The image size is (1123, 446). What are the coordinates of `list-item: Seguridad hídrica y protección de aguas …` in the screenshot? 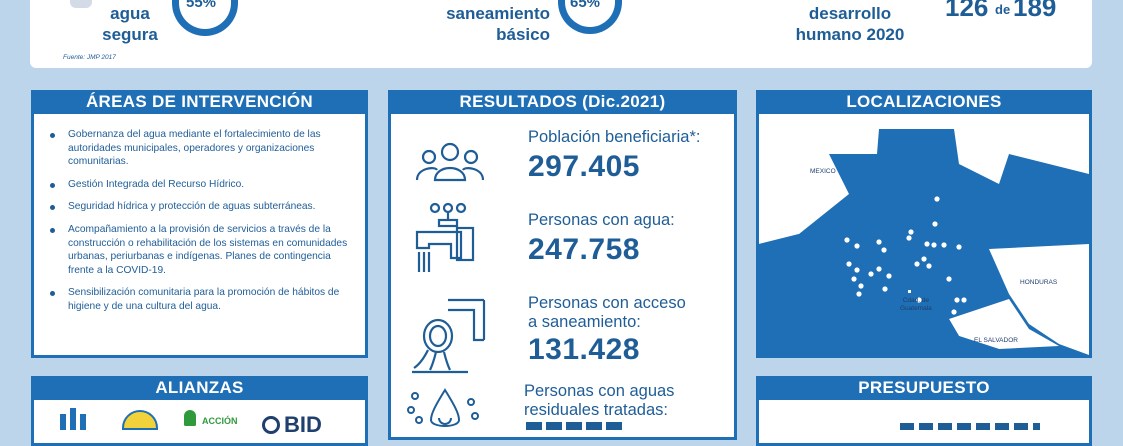 It's located at (203, 207).